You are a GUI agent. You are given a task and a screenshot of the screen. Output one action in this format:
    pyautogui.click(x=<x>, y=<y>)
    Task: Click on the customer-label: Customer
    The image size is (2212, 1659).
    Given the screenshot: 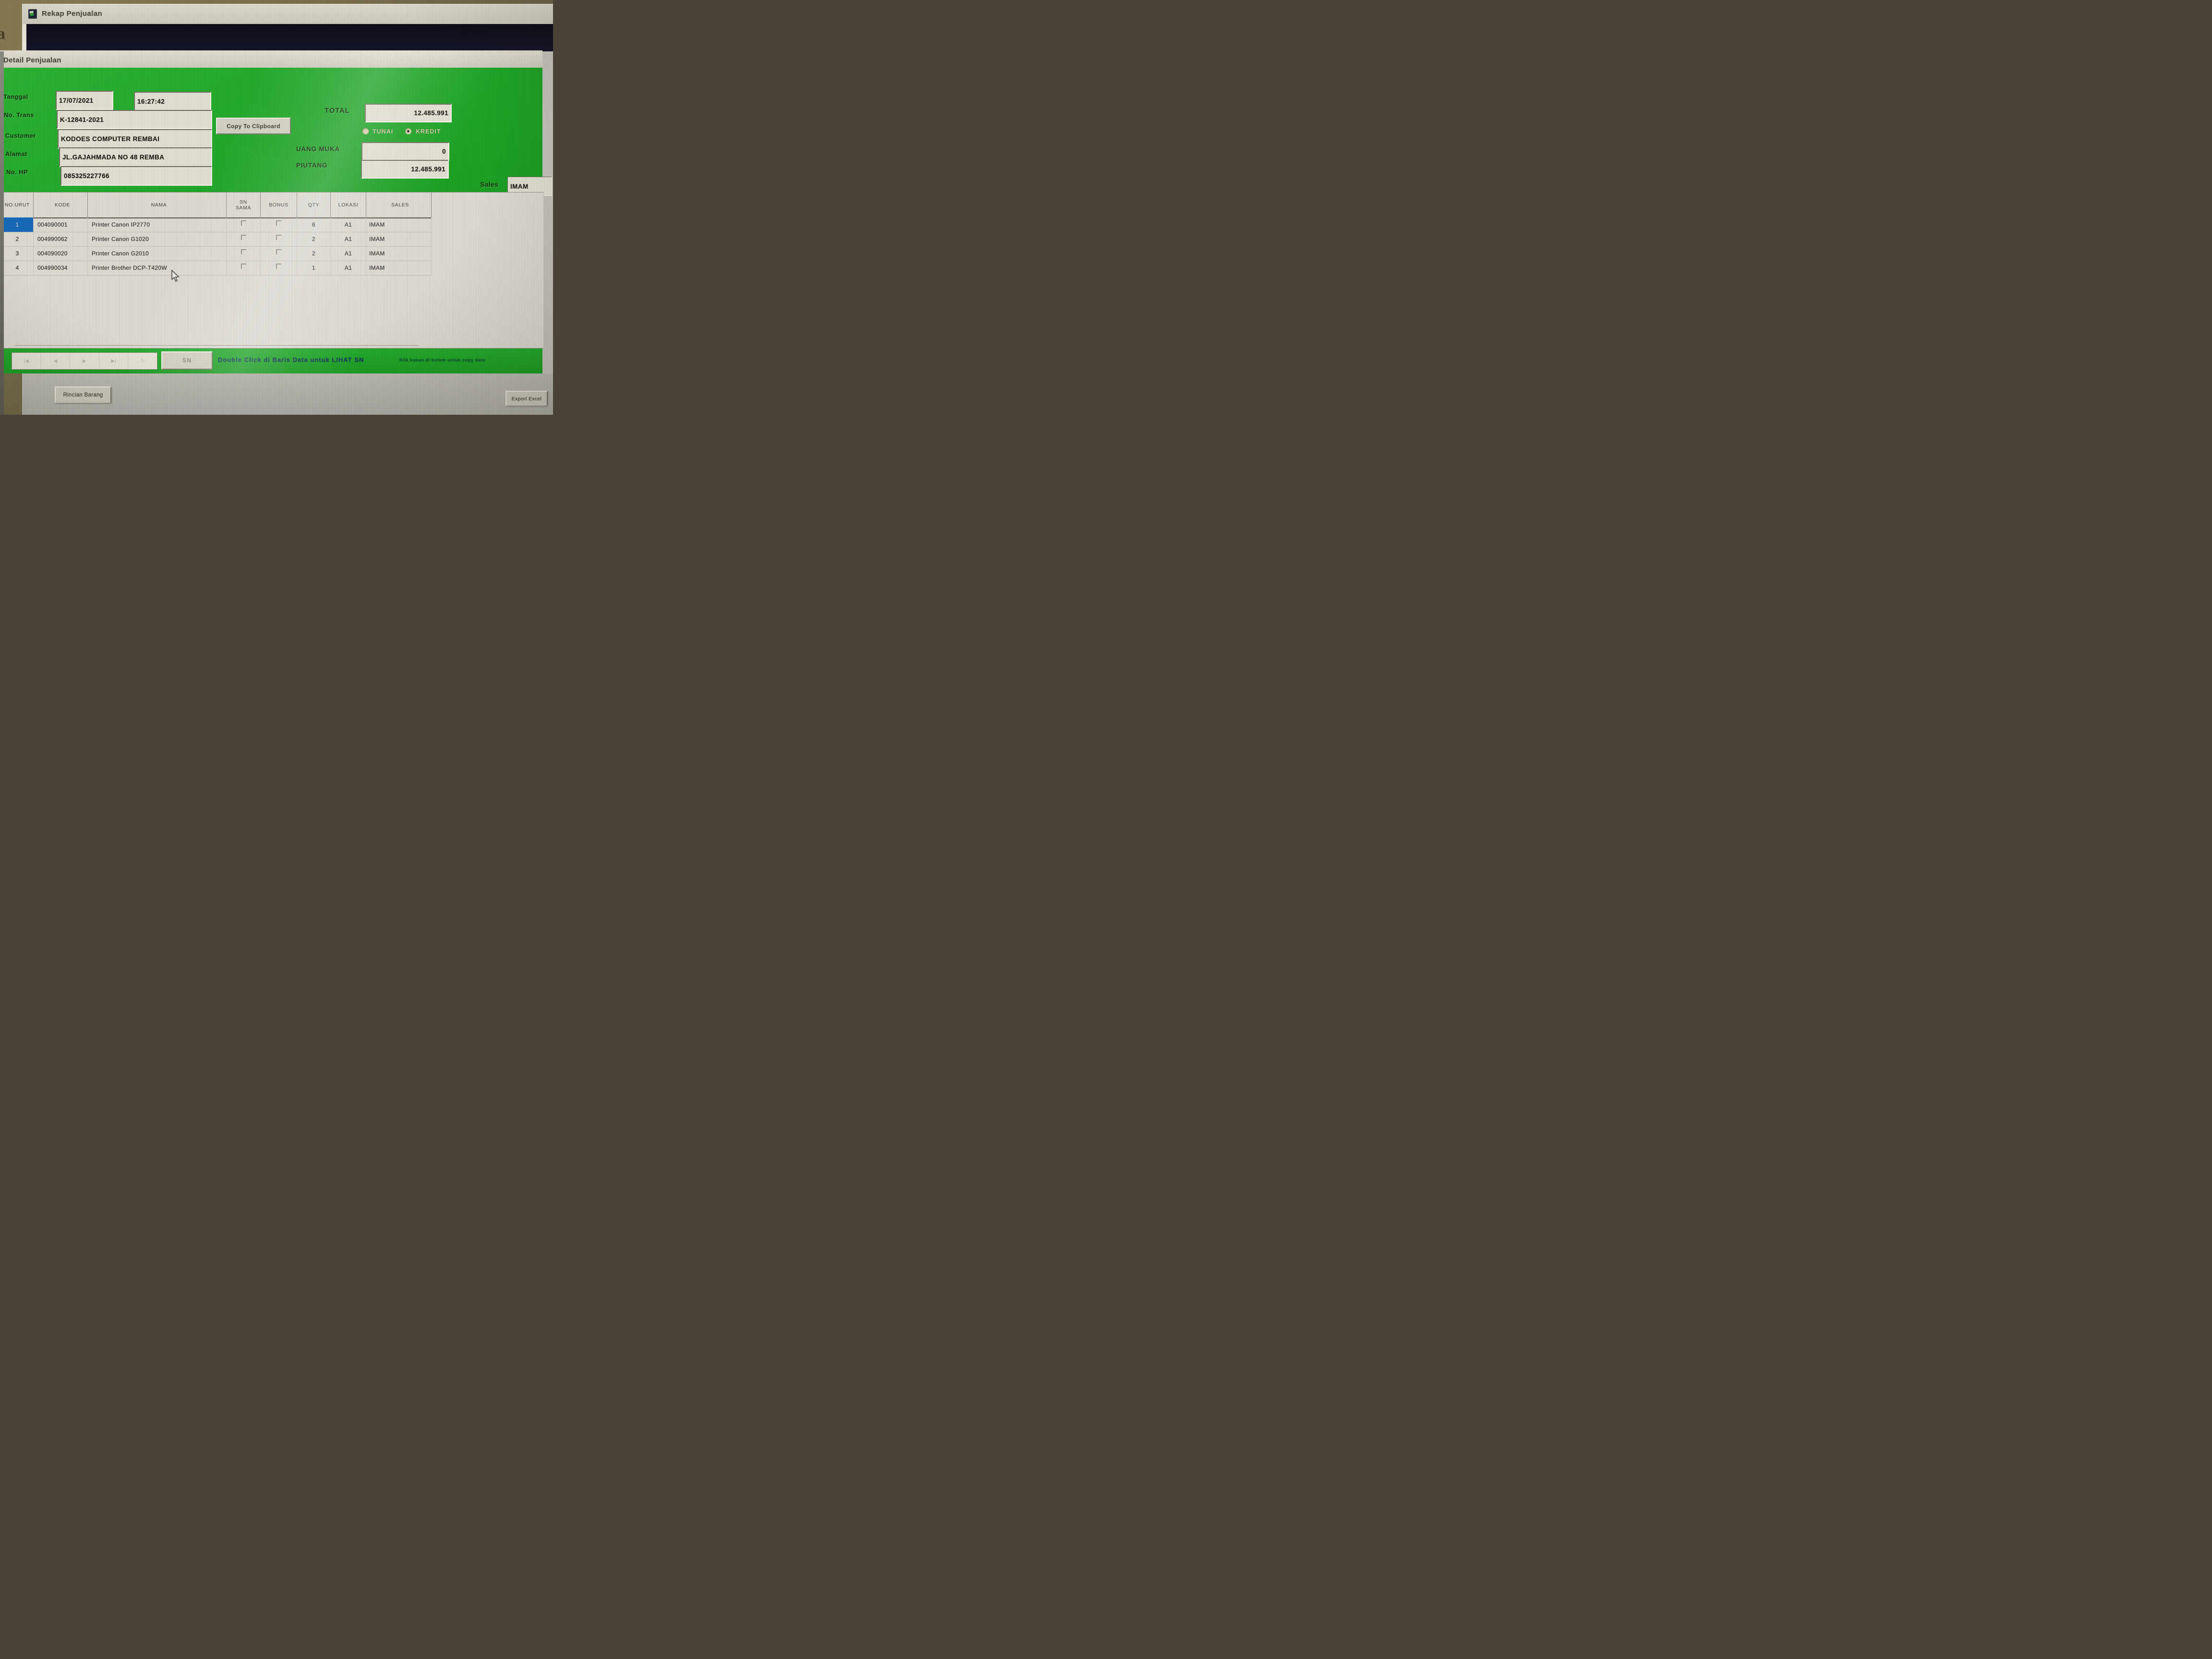 What is the action you would take?
    pyautogui.click(x=20, y=135)
    